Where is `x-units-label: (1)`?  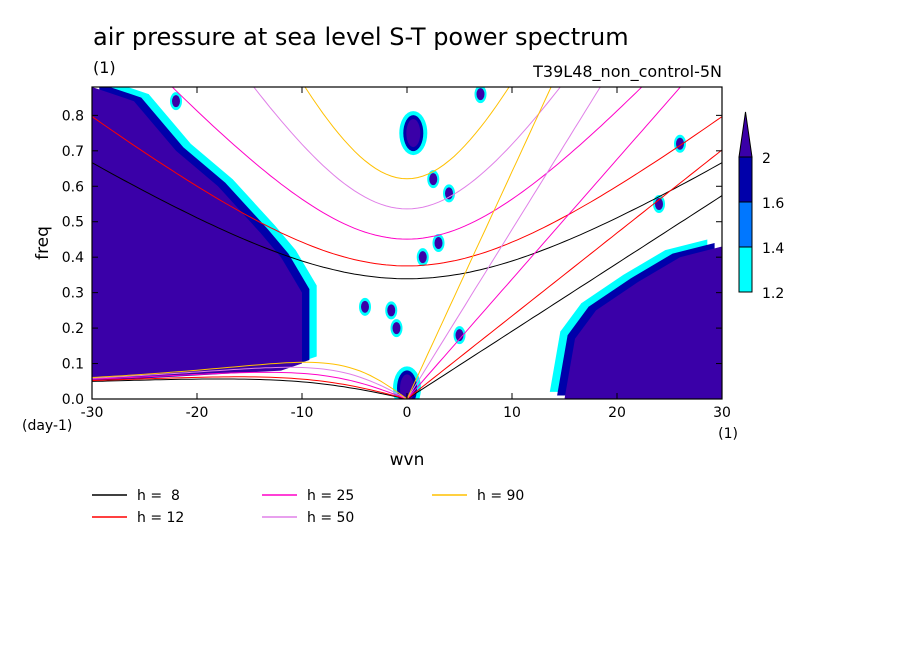 x-units-label: (1) is located at coordinates (728, 434).